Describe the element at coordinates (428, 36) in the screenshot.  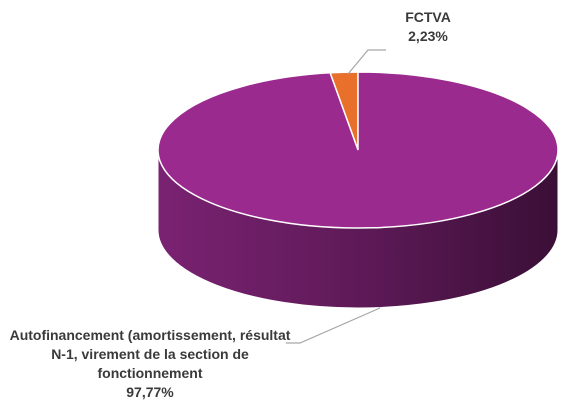
I see `value-label: 2,23%` at that location.